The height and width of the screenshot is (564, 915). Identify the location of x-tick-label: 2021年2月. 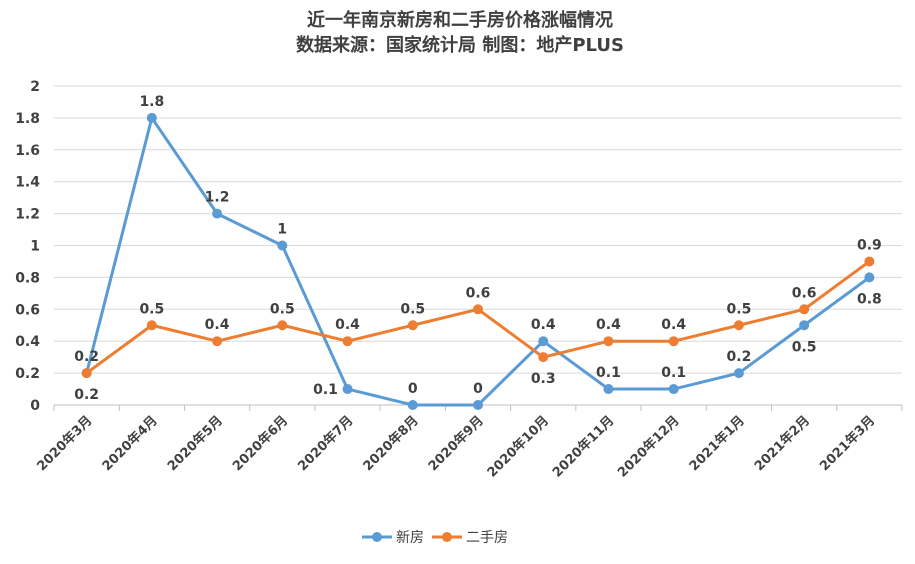
(782, 444).